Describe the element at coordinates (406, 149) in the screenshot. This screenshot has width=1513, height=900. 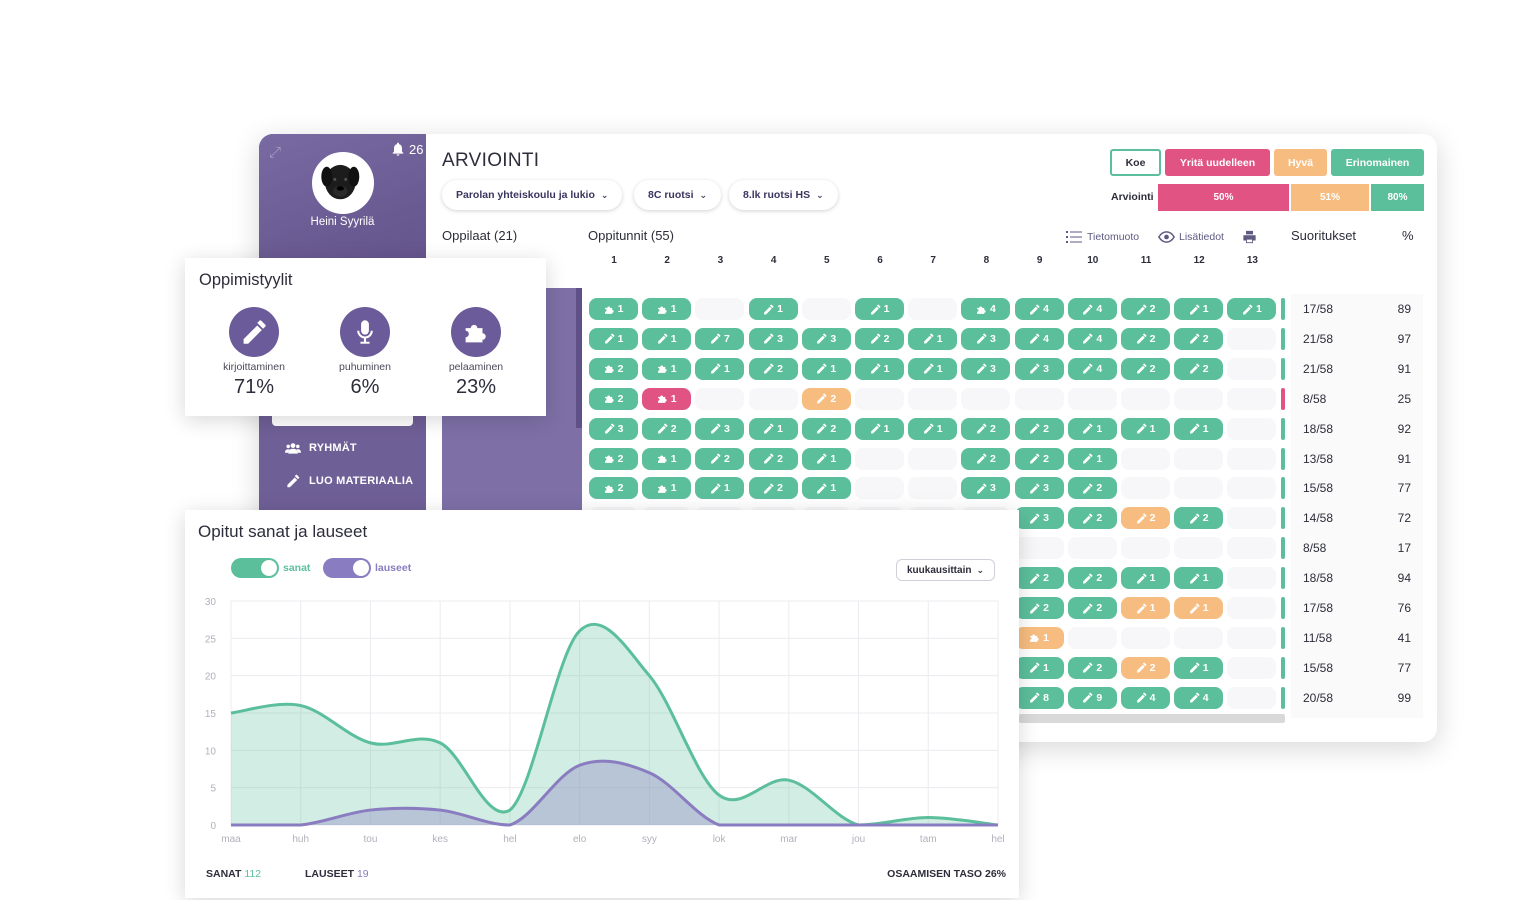
I see `notifications: 26` at that location.